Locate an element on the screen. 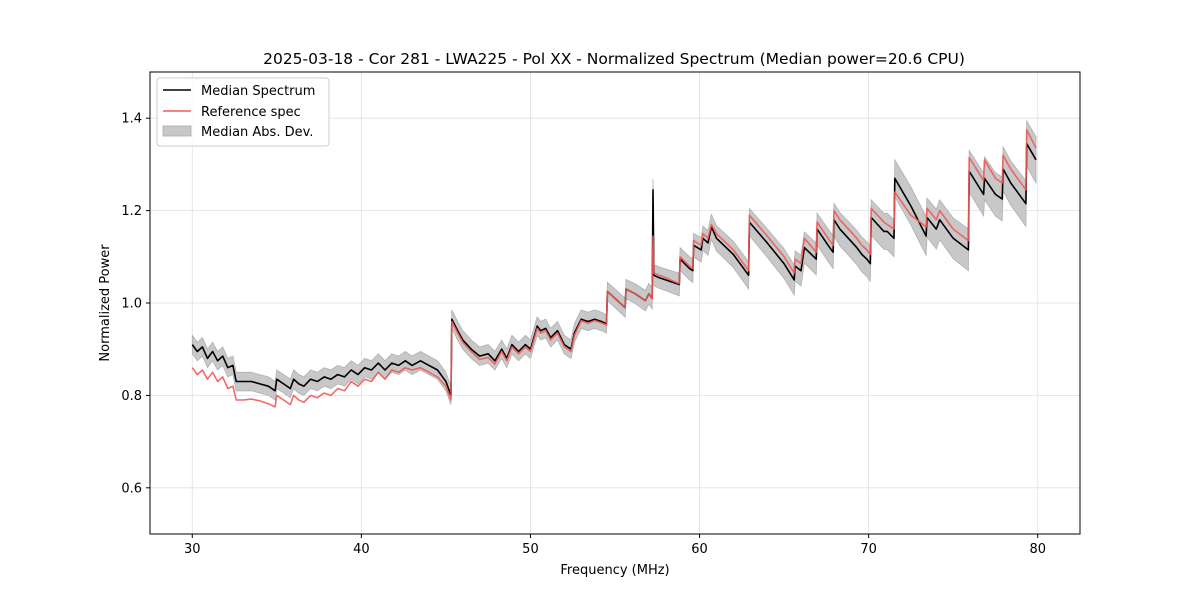  x-tick-label: 60 is located at coordinates (699, 549).